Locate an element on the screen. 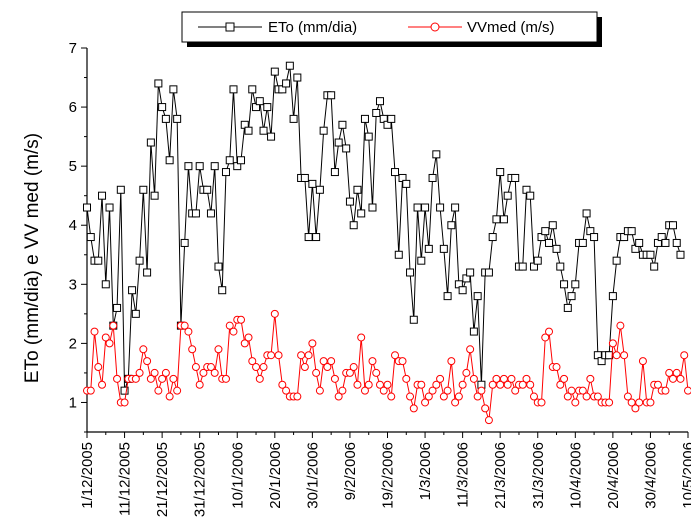 This screenshot has height=522, width=691. y-tick-label: 5 is located at coordinates (73, 166).